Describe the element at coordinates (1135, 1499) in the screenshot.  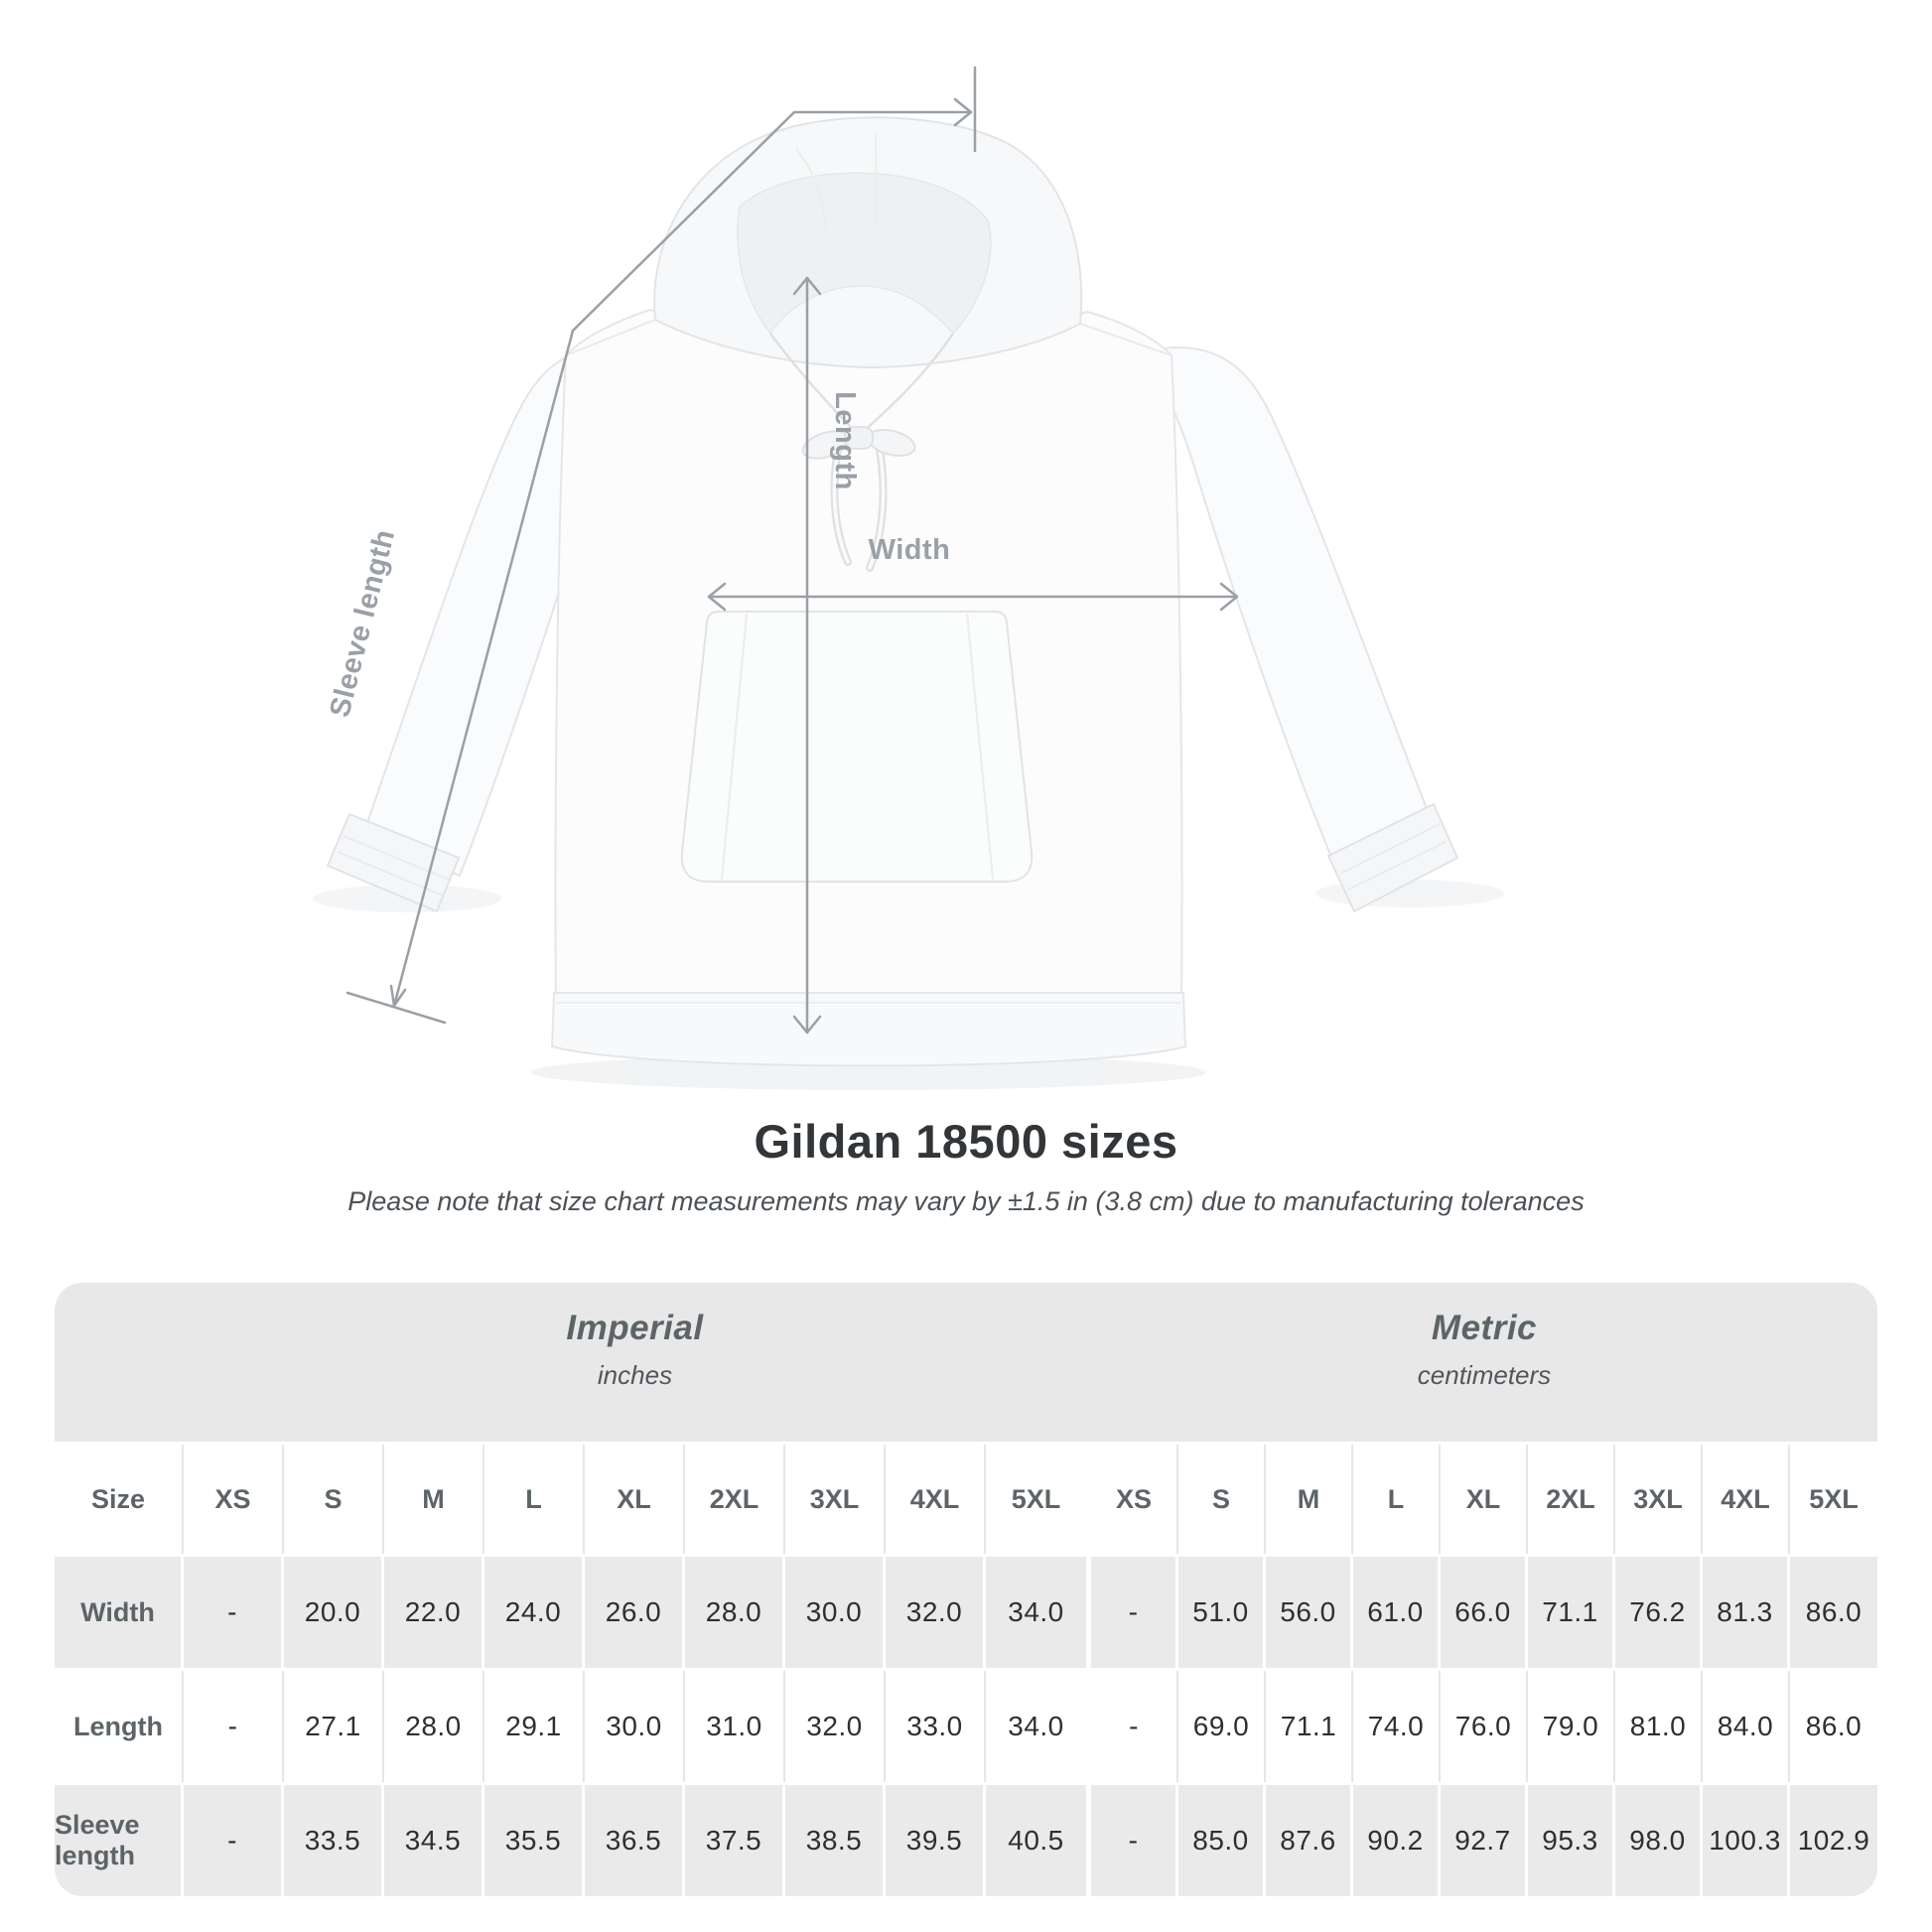
I see `size-col-header-metric: XS` at that location.